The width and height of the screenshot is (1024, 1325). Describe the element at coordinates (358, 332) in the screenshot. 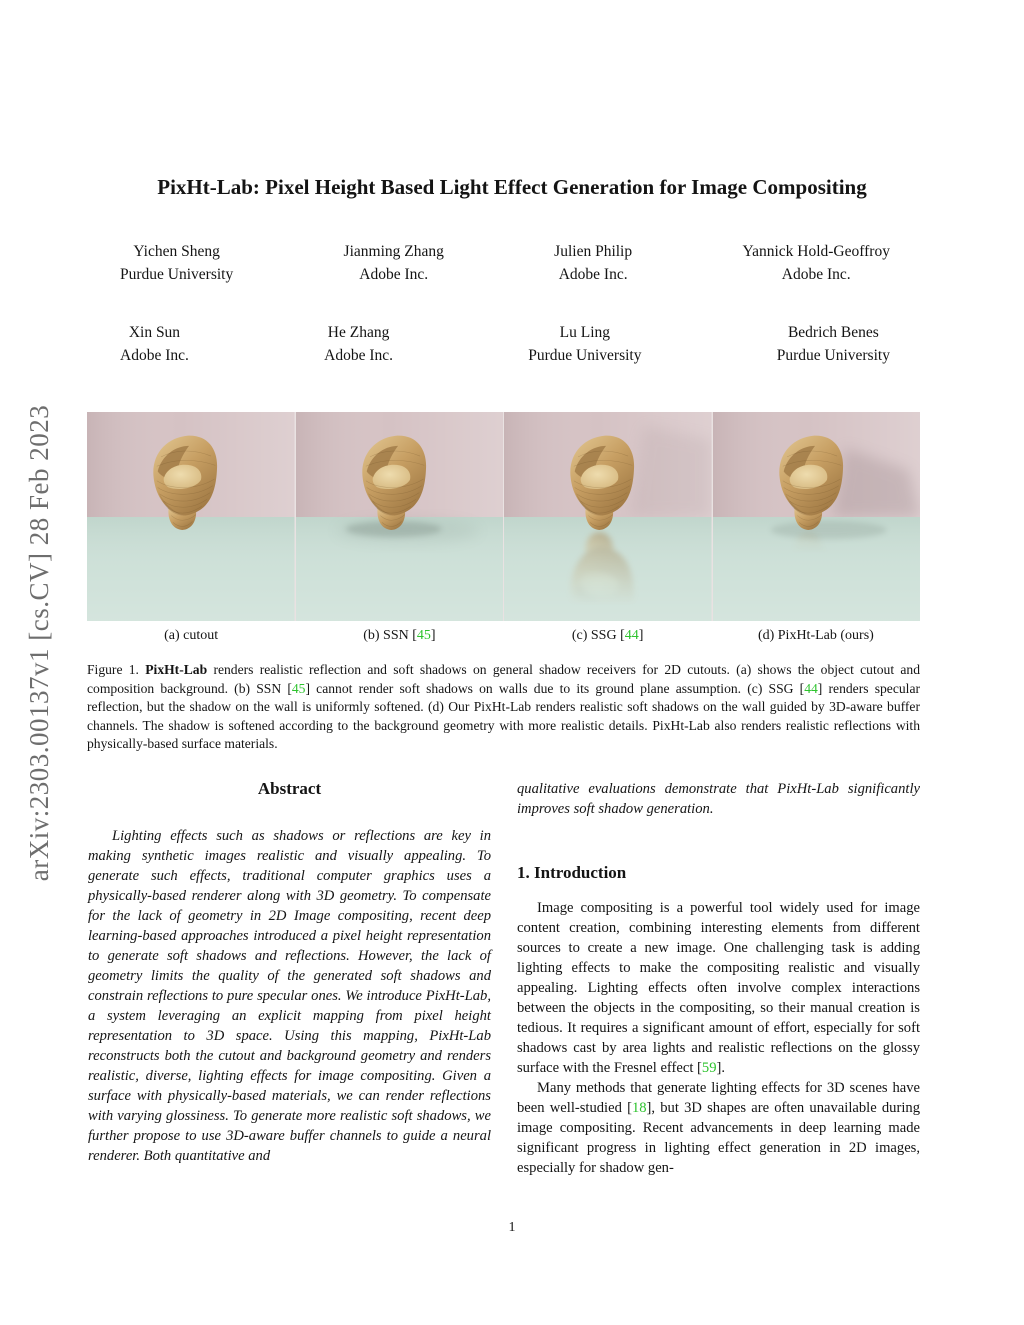

I see `author-name: He Zhang` at that location.